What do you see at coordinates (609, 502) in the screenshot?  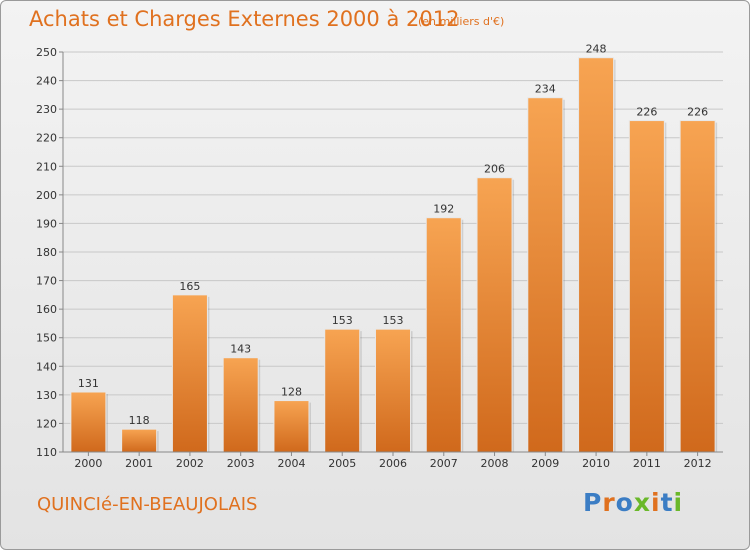 I see `logo-letter: r` at bounding box center [609, 502].